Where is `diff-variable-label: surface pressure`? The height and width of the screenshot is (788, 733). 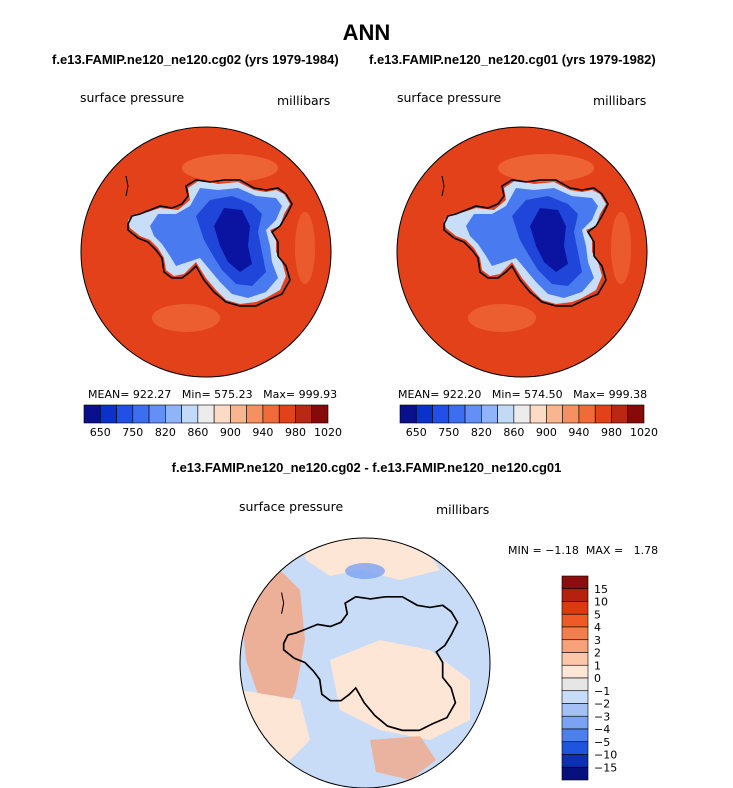
diff-variable-label: surface pressure is located at coordinates (291, 506).